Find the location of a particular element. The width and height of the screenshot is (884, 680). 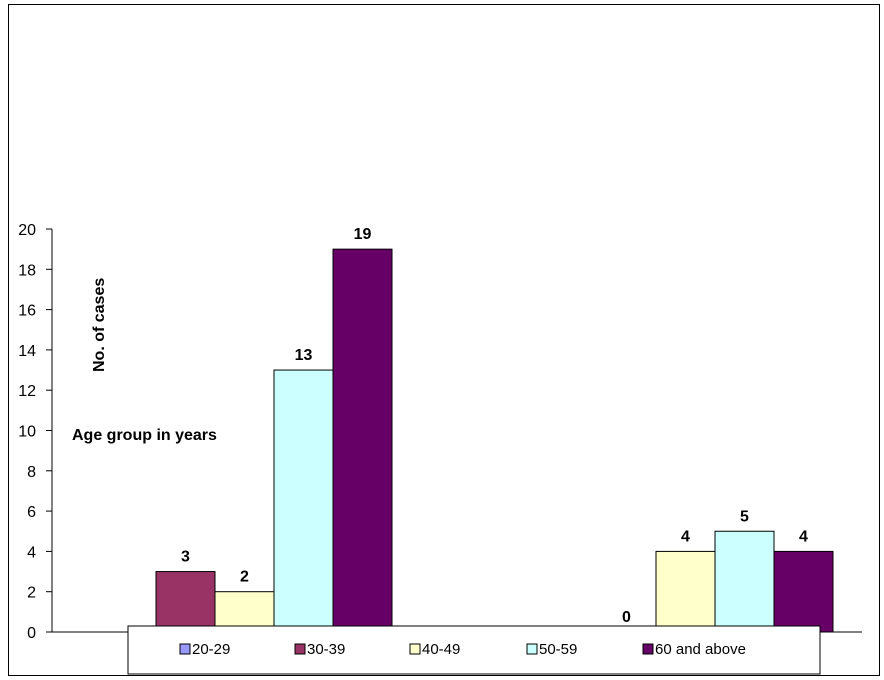

y-tick-label: 20 is located at coordinates (27, 230).